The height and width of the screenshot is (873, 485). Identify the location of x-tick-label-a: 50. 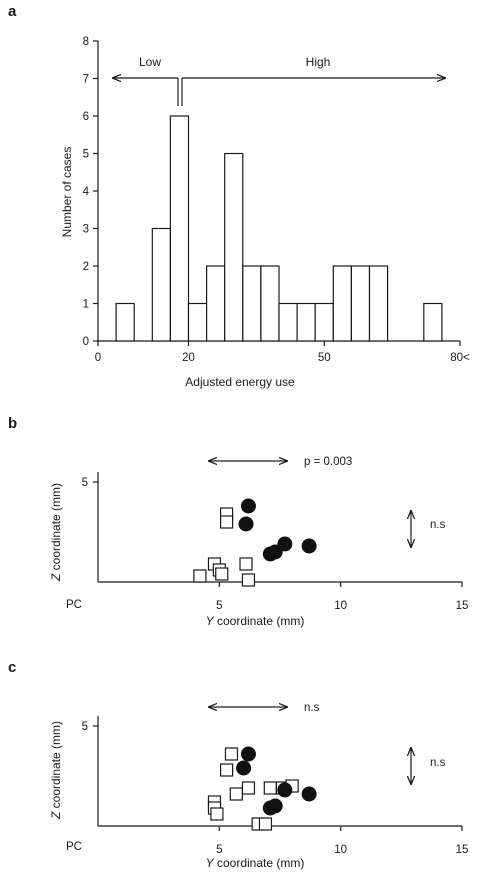
(324, 358).